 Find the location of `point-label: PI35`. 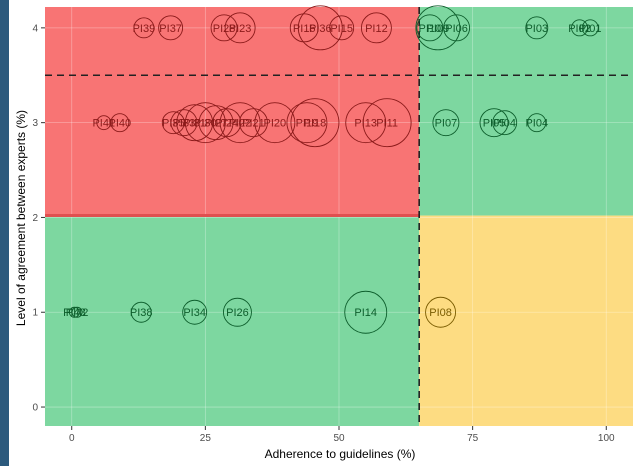

point-label: PI35 is located at coordinates (173, 124).